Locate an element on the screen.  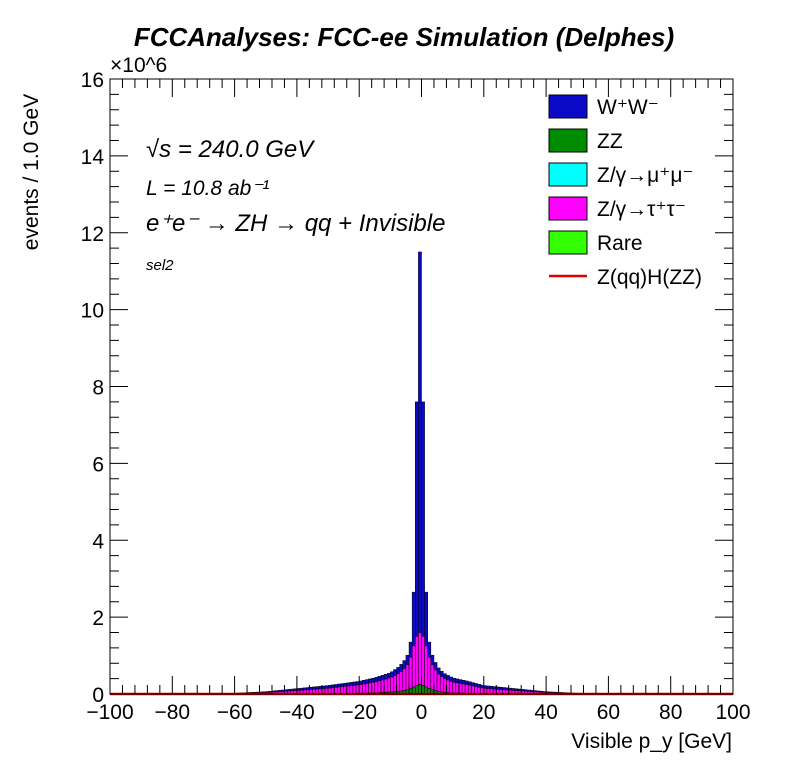
y-tick-label: 16 is located at coordinates (92, 80).